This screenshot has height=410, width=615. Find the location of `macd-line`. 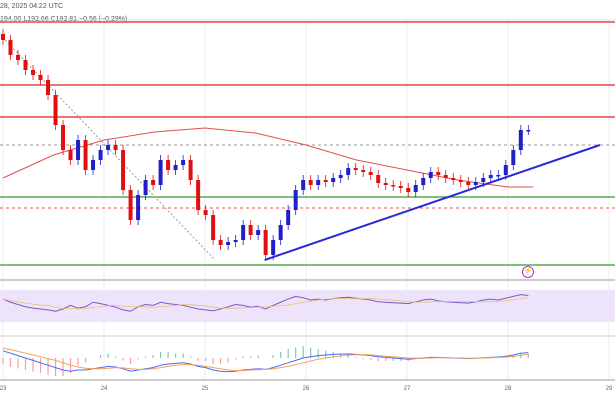

macd-line is located at coordinates (265, 361).